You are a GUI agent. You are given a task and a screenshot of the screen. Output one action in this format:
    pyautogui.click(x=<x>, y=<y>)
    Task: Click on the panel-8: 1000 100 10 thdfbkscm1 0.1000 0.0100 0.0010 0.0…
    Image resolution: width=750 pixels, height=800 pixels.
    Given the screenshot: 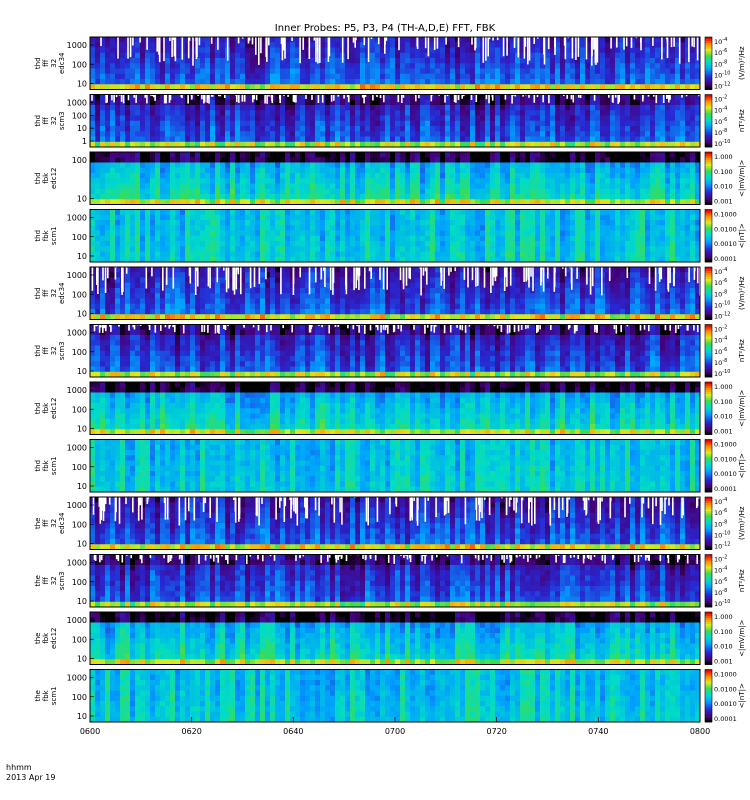 What is the action you would take?
    pyautogui.click(x=390, y=466)
    